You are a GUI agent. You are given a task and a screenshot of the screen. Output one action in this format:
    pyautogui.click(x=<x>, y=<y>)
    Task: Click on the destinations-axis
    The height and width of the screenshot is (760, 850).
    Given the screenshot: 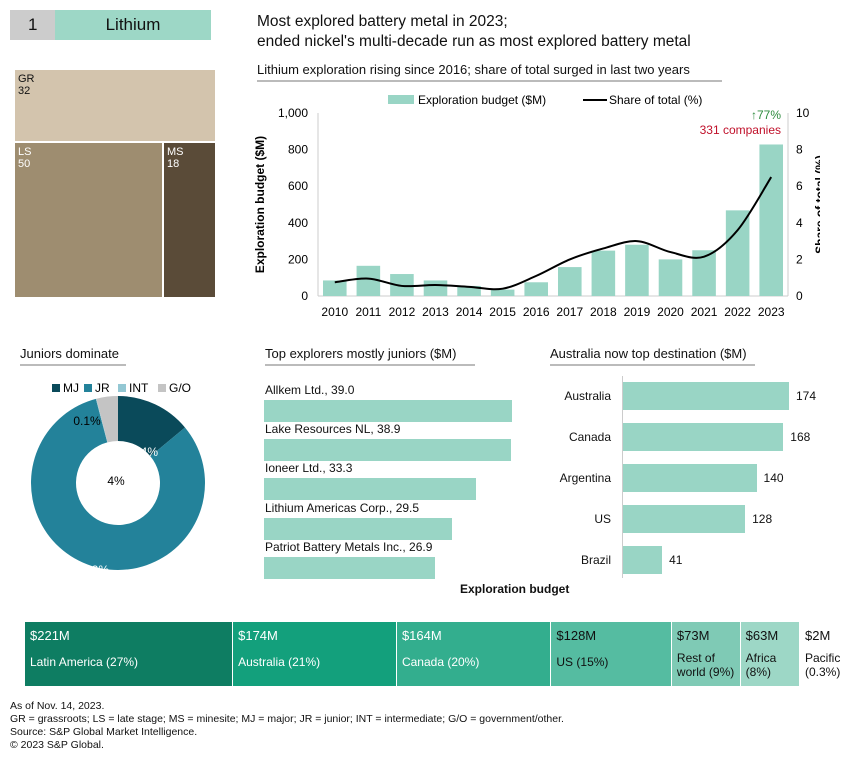 What is the action you would take?
    pyautogui.click(x=622, y=477)
    